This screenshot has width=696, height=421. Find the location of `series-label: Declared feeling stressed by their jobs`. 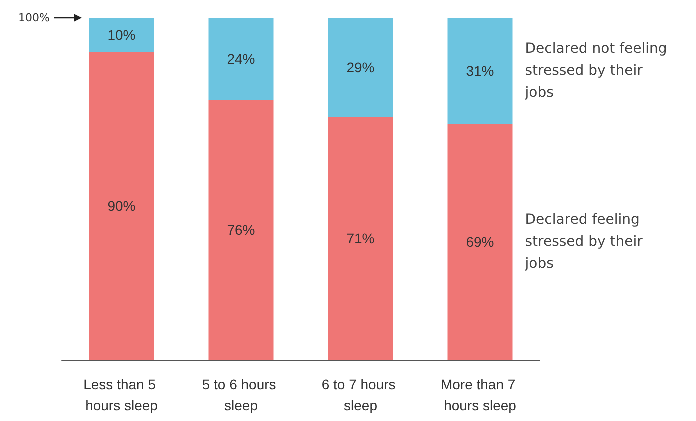

series-label: Declared feeling stressed by their jobs is located at coordinates (584, 242).